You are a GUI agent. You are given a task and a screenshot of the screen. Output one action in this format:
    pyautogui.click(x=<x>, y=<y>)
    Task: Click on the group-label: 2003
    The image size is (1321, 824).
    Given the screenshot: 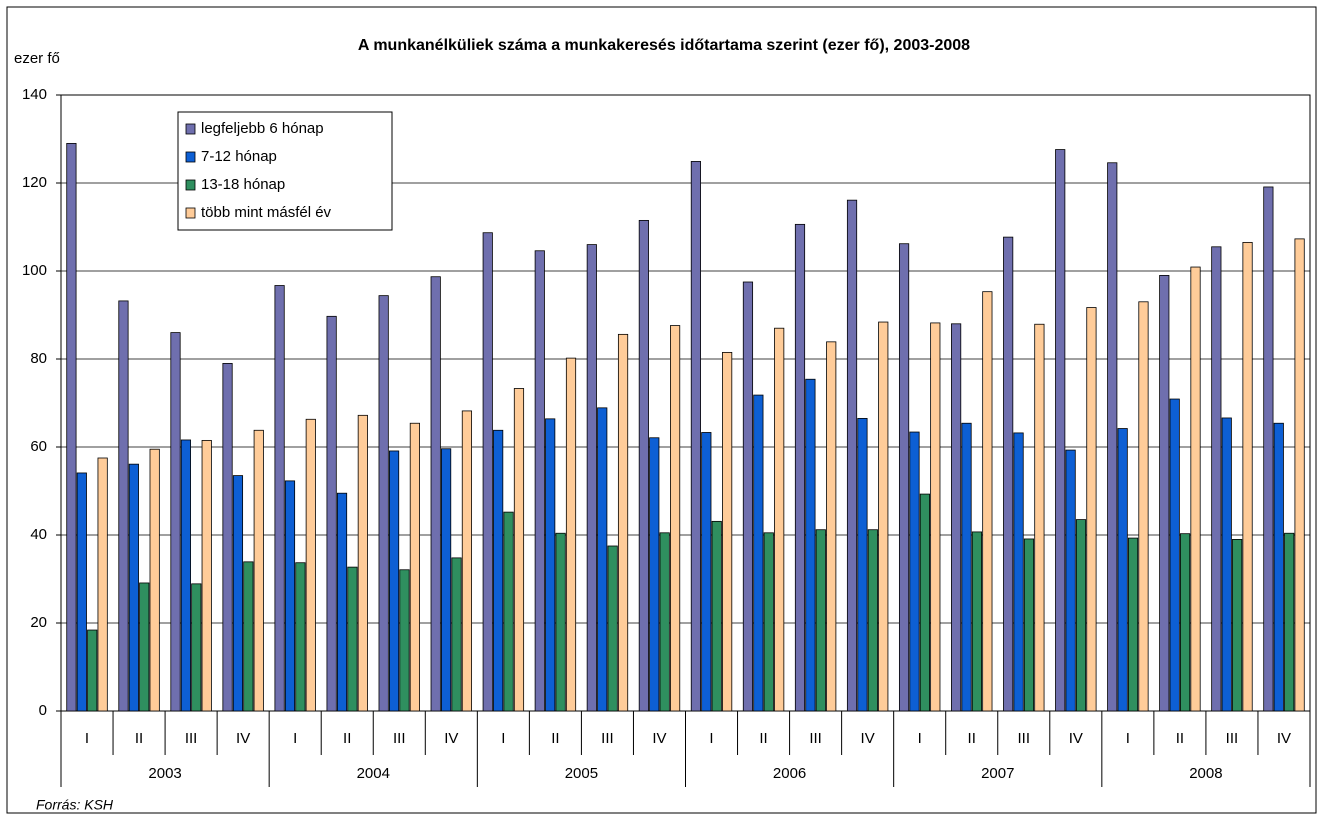 What is the action you would take?
    pyautogui.click(x=164, y=773)
    